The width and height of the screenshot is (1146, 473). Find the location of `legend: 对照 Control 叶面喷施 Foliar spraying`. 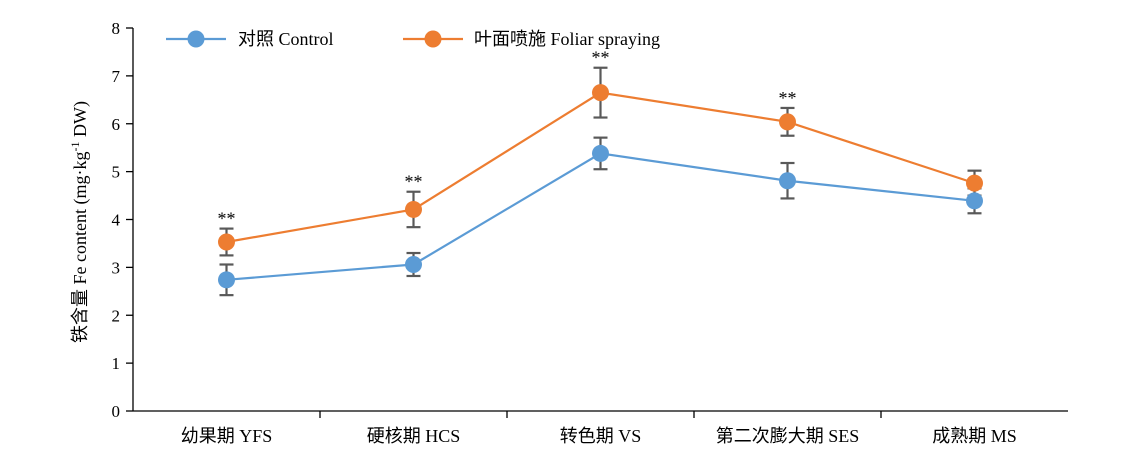

legend: 对照 Control 叶面喷施 Foliar spraying is located at coordinates (413, 39).